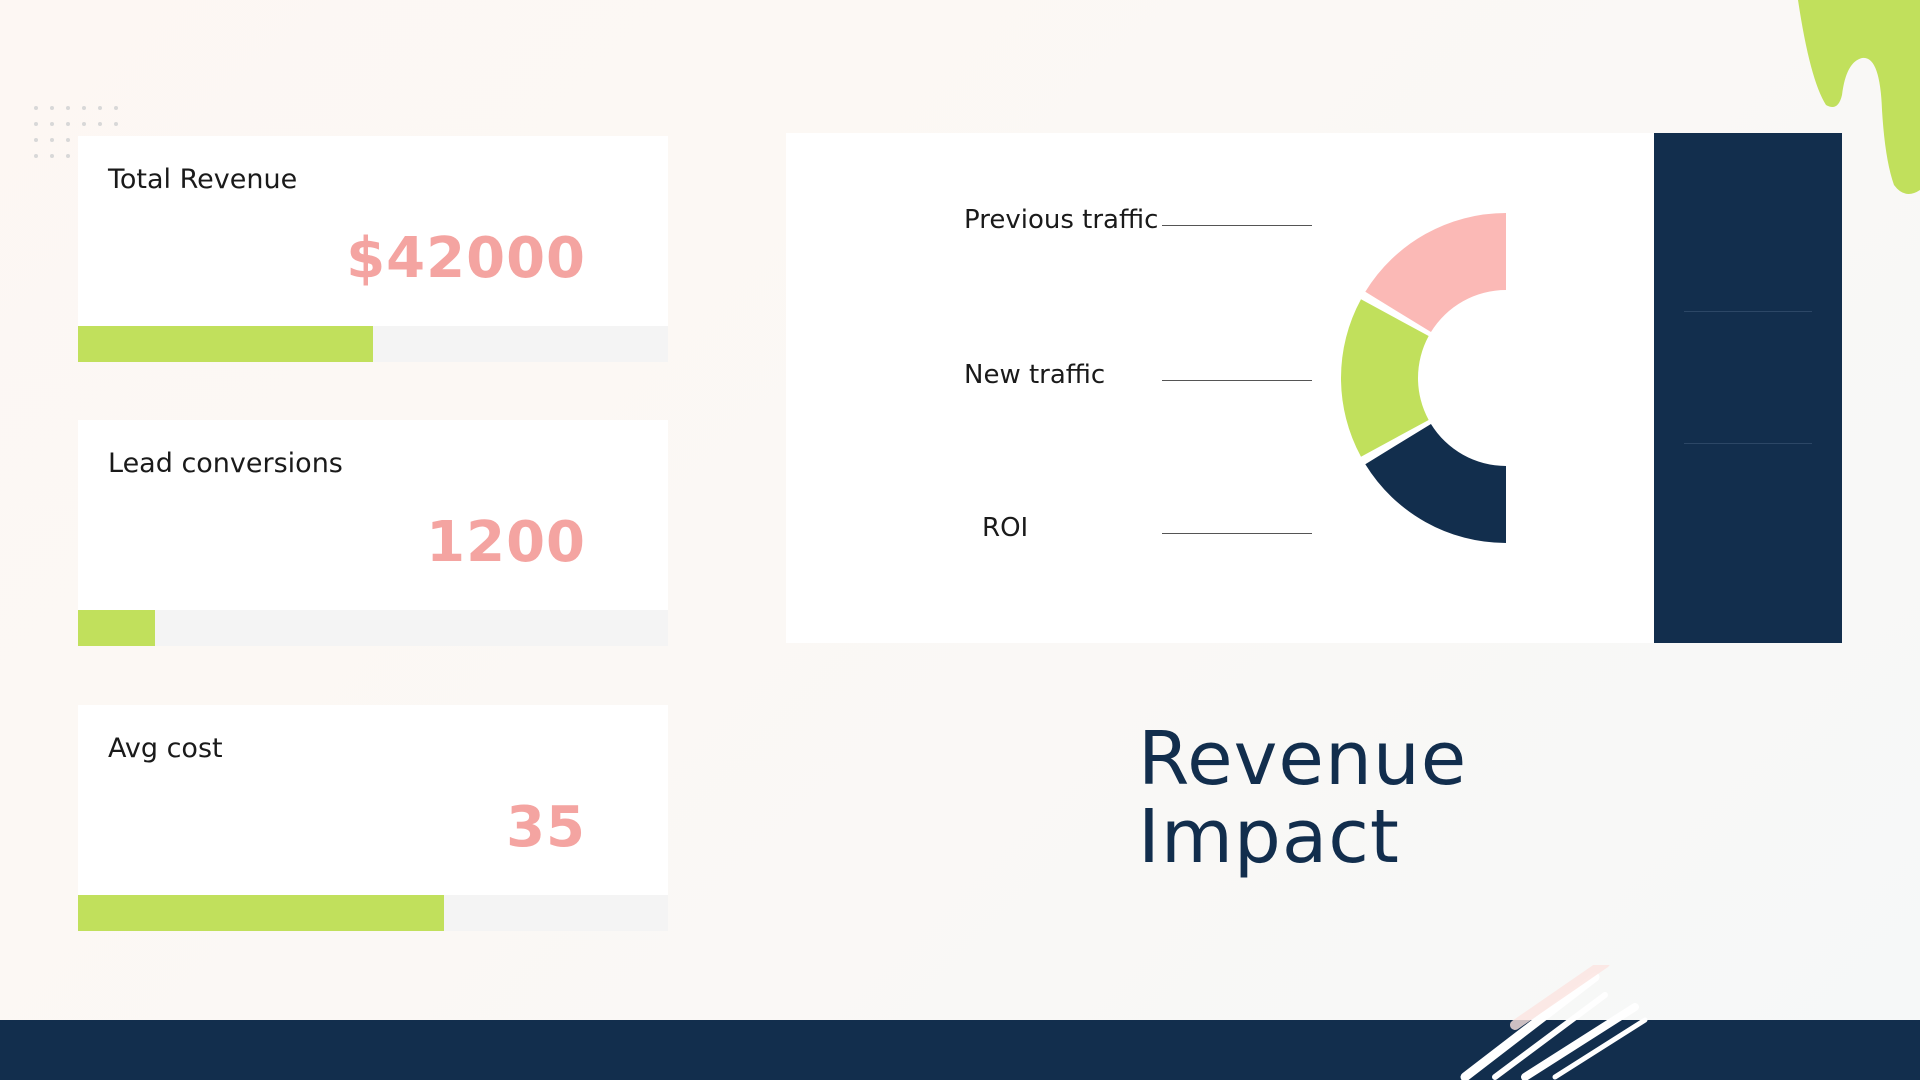 This screenshot has height=1080, width=1920. Describe the element at coordinates (1859, 97) in the screenshot. I see `paint-drip-icon` at that location.